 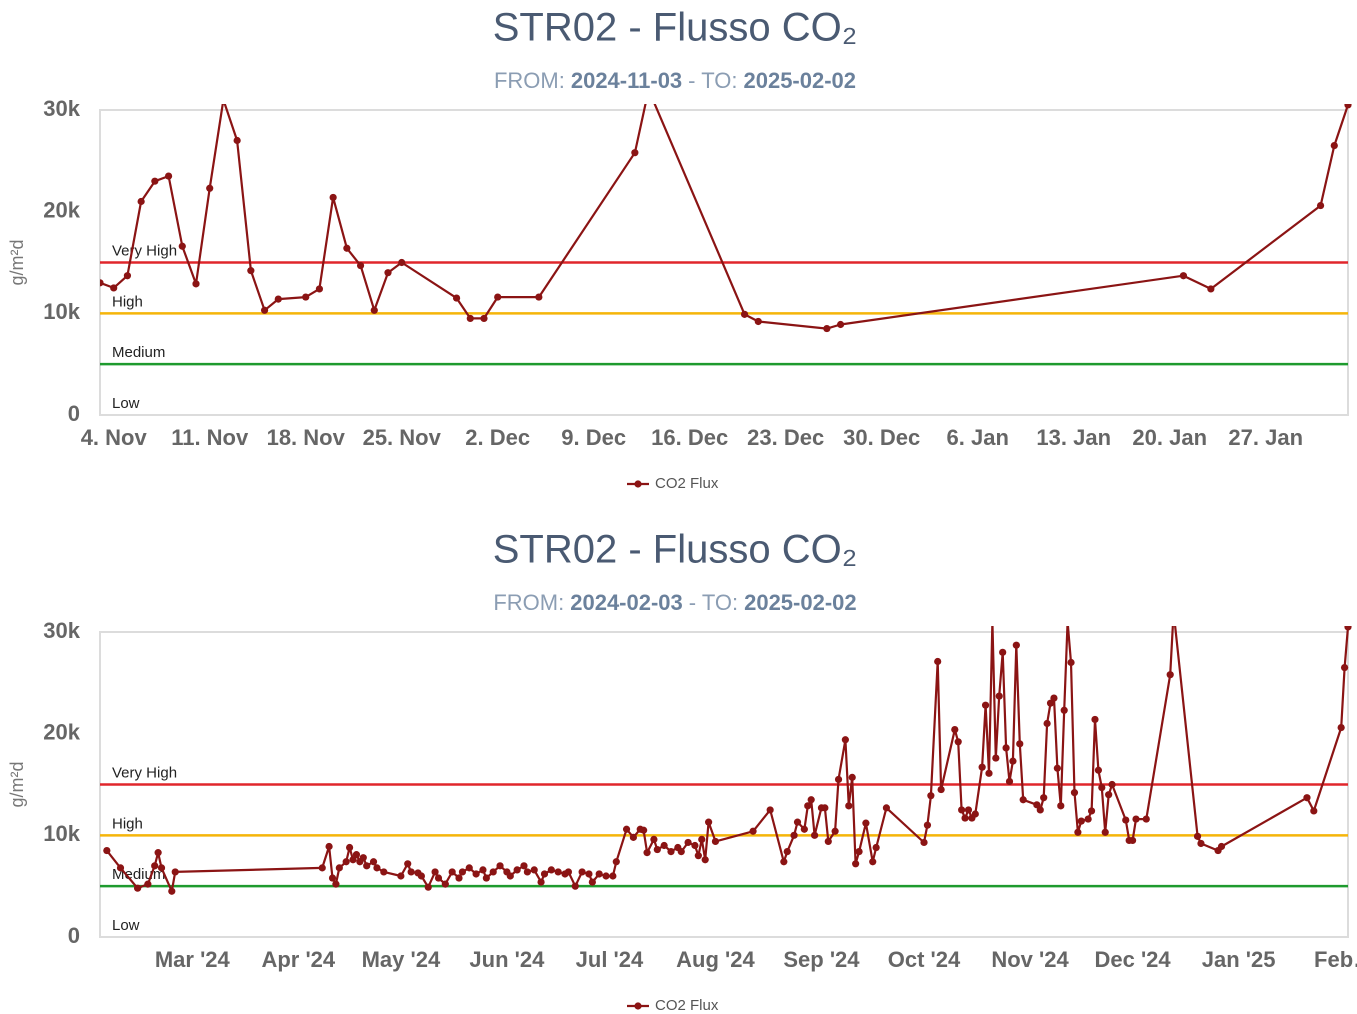 What do you see at coordinates (1265, 437) in the screenshot?
I see `x-tick-label: 27. Jan` at bounding box center [1265, 437].